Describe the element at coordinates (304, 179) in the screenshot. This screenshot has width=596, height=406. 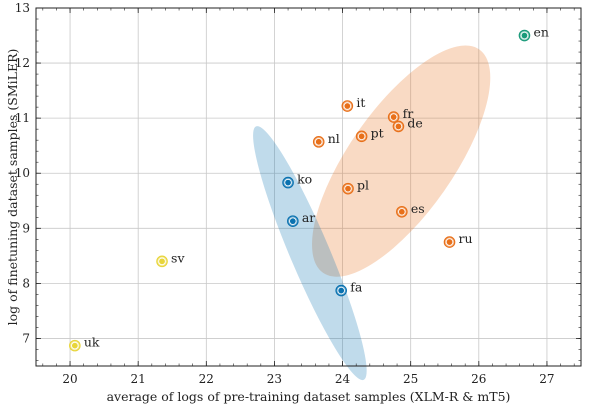
I see `point-label-ko: ko` at that location.